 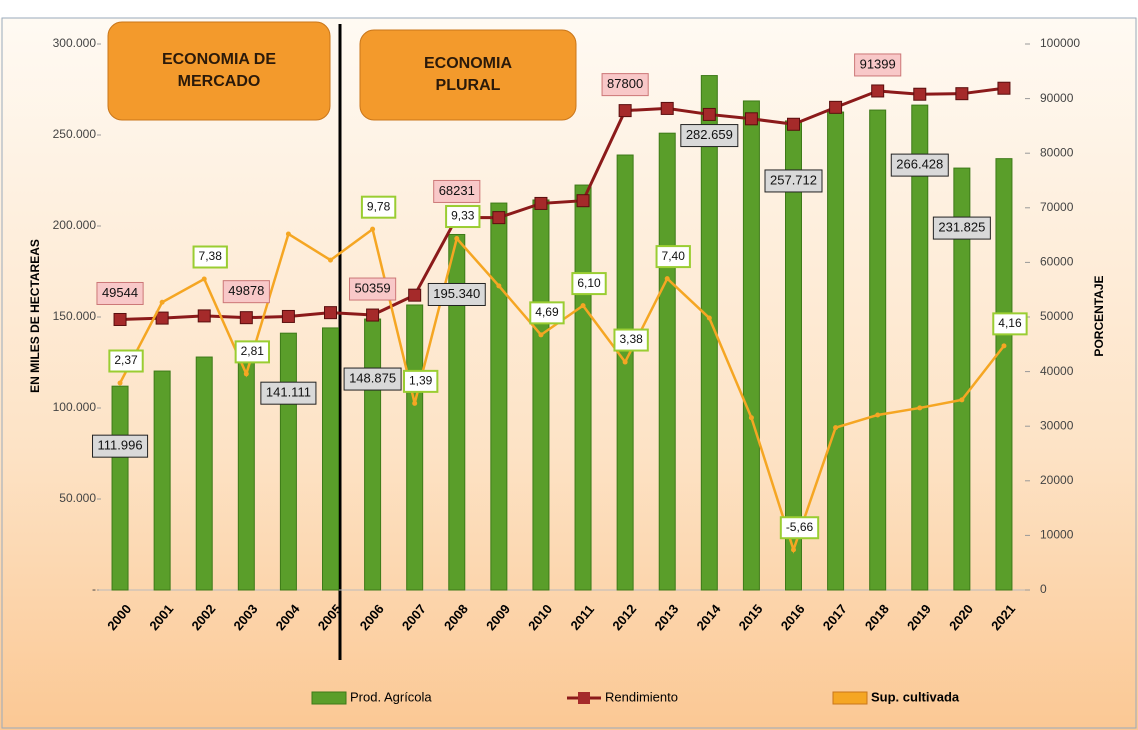 I want to click on data-label-text: 9,78, so click(x=379, y=206).